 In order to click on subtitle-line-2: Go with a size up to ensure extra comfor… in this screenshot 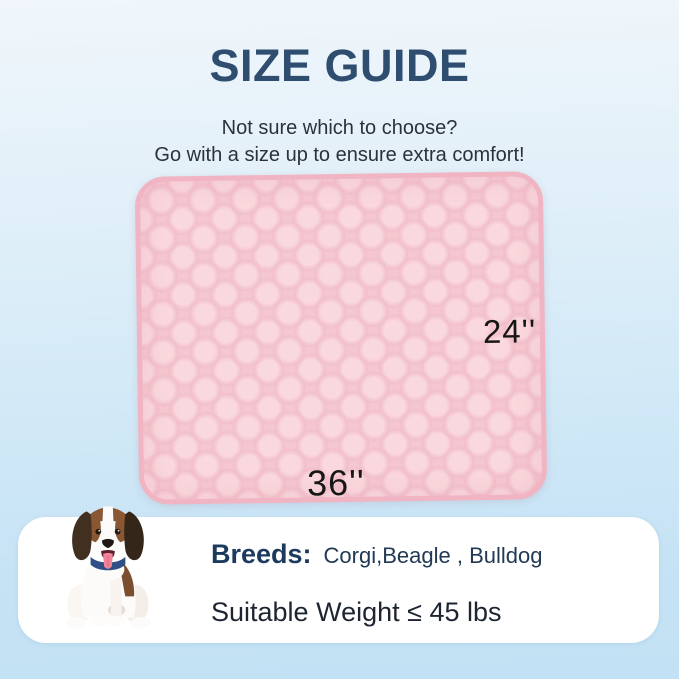, I will do `click(339, 155)`.